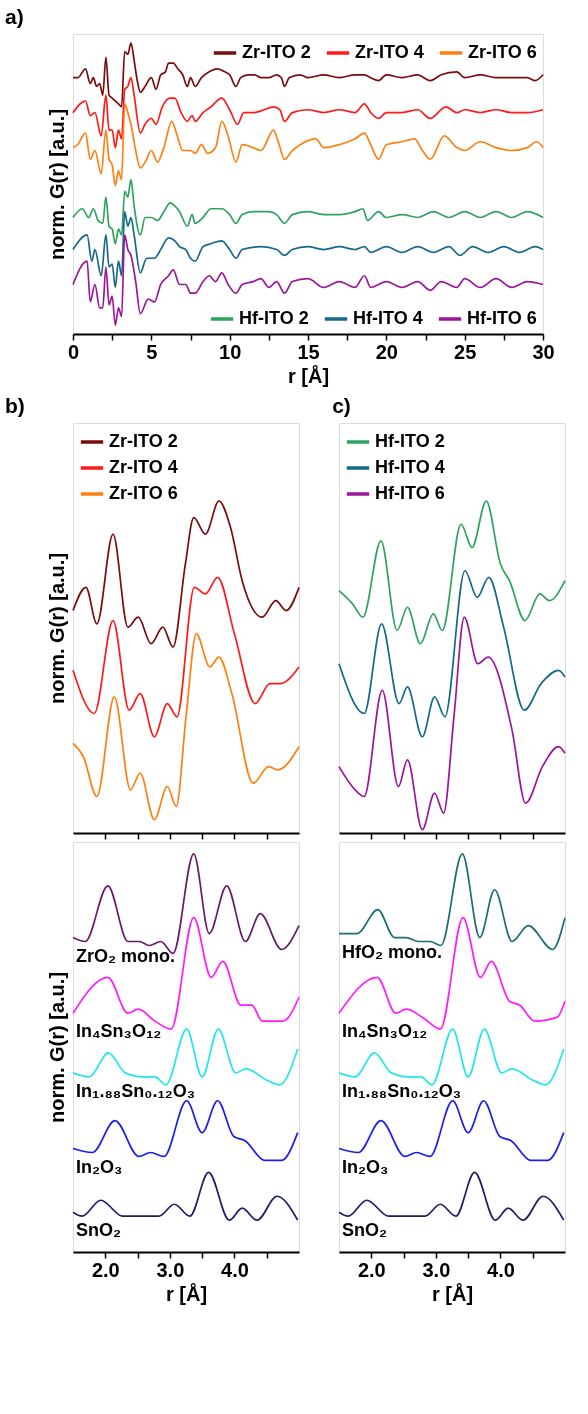 This screenshot has width=588, height=1414. Describe the element at coordinates (465, 351) in the screenshot. I see `x-tick-label: 25` at that location.